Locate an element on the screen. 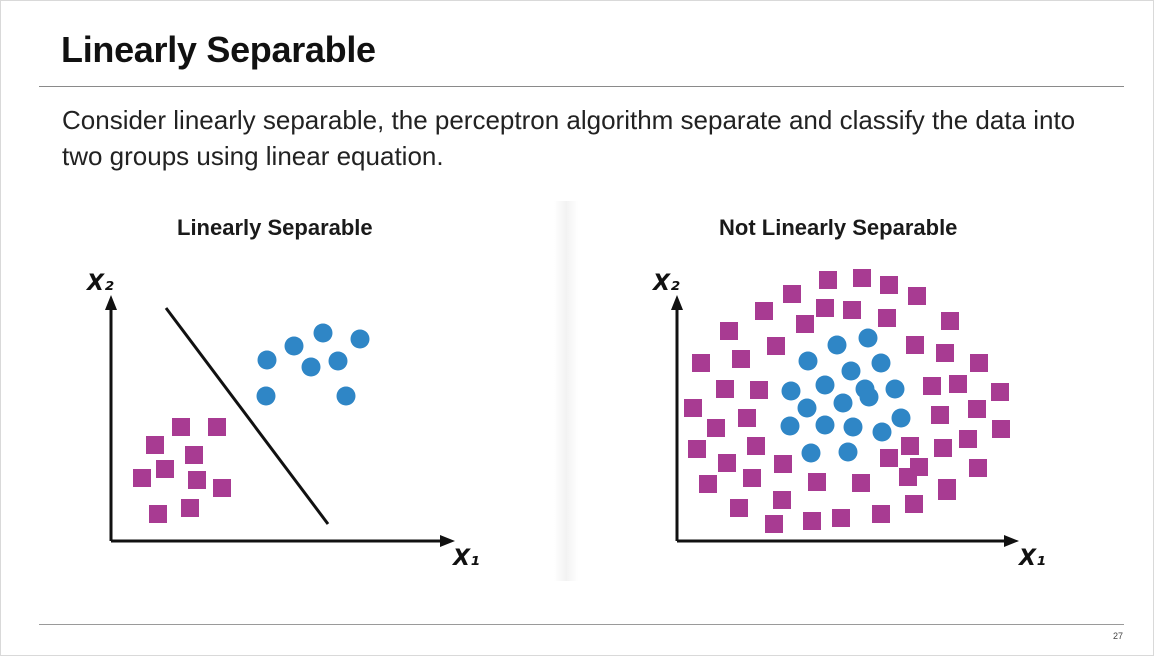  nonlinear-squares-group is located at coordinates (847, 401).